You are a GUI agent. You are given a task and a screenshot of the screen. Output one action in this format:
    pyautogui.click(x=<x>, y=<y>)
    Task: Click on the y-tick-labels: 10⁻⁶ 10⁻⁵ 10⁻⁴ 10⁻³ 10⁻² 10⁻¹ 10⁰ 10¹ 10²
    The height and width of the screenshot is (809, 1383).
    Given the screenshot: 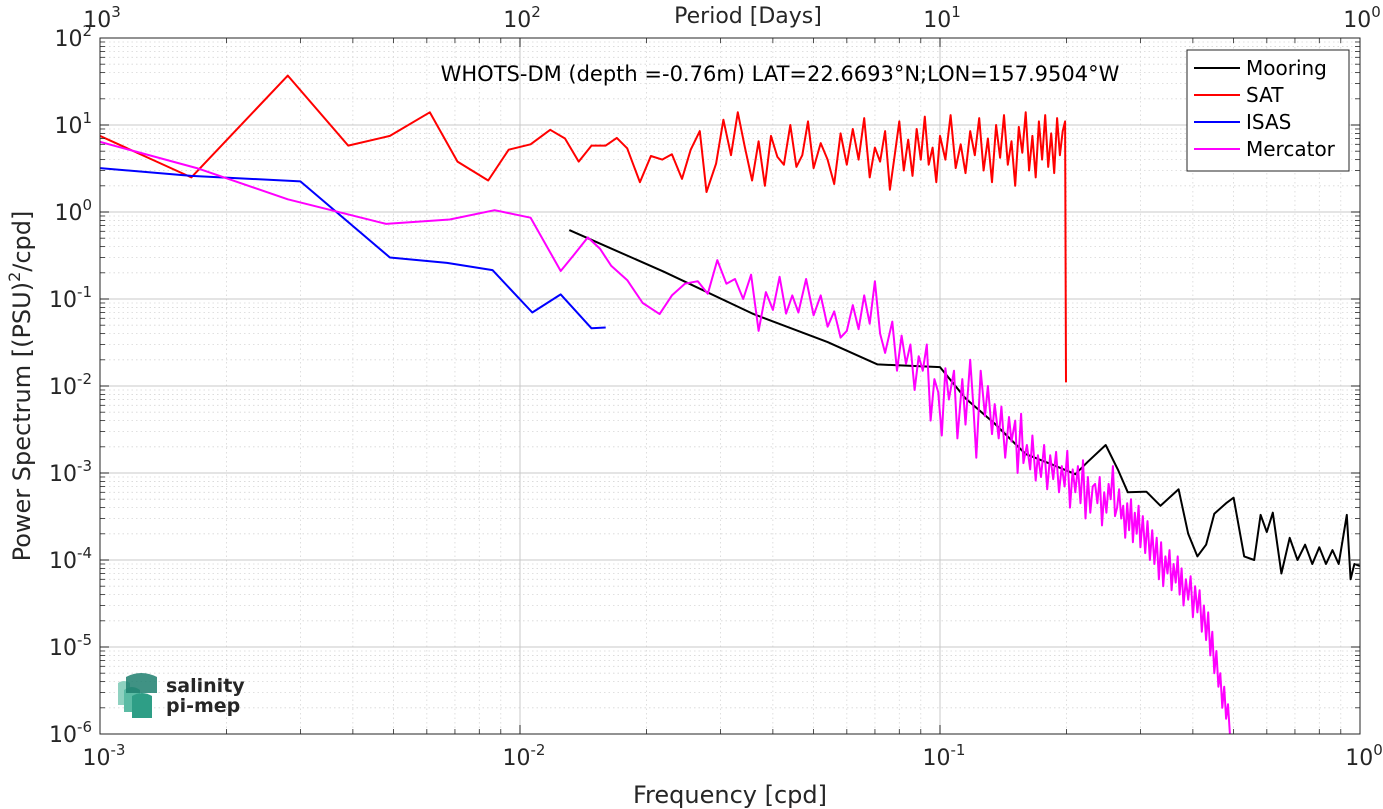 What is the action you would take?
    pyautogui.click(x=70, y=385)
    